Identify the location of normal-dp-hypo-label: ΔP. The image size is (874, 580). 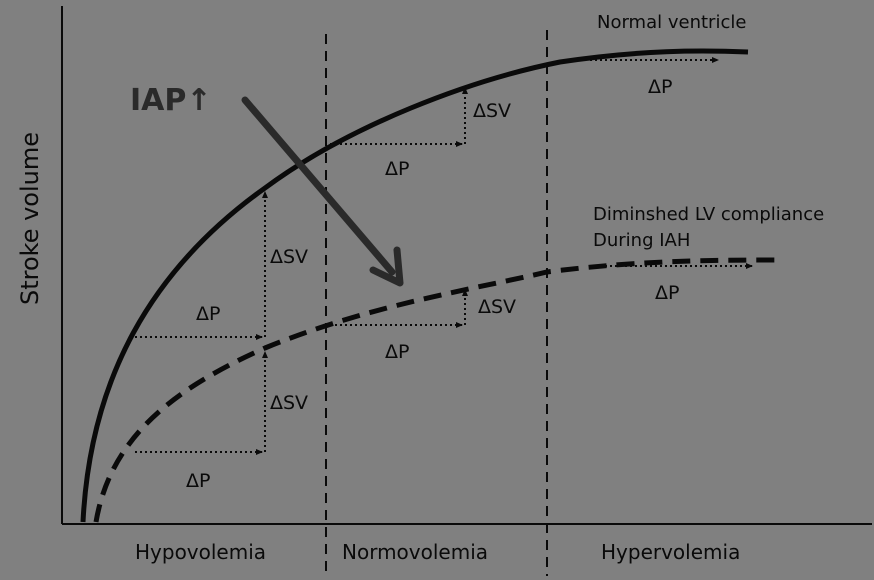
(208, 314).